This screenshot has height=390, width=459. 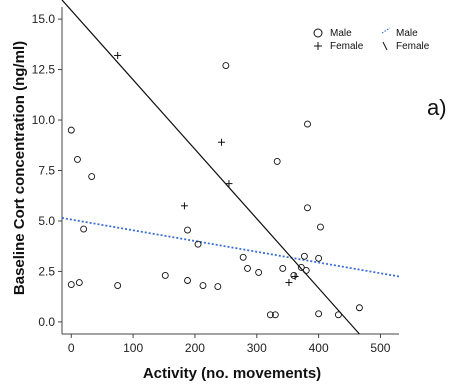 I want to click on legend-female-line-marker, so click(x=385, y=46).